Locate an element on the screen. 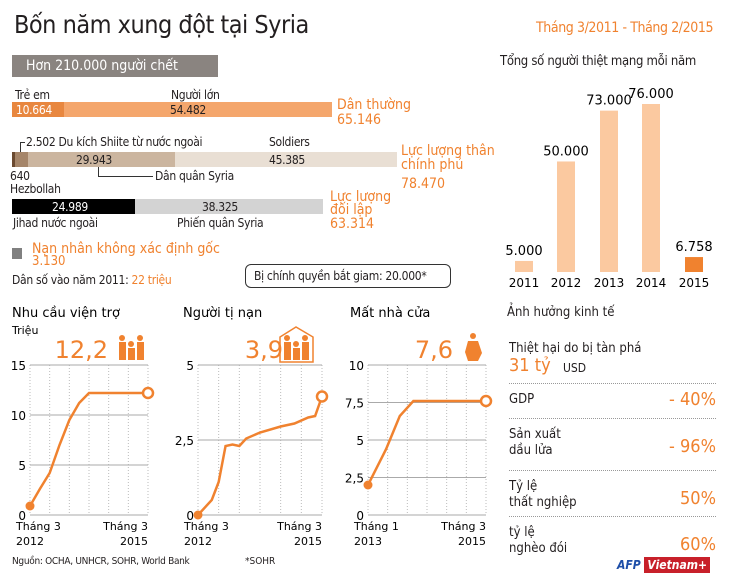  source: Nguồn: OCHA, UNHCR, SOHR, World Bank is located at coordinates (101, 561).